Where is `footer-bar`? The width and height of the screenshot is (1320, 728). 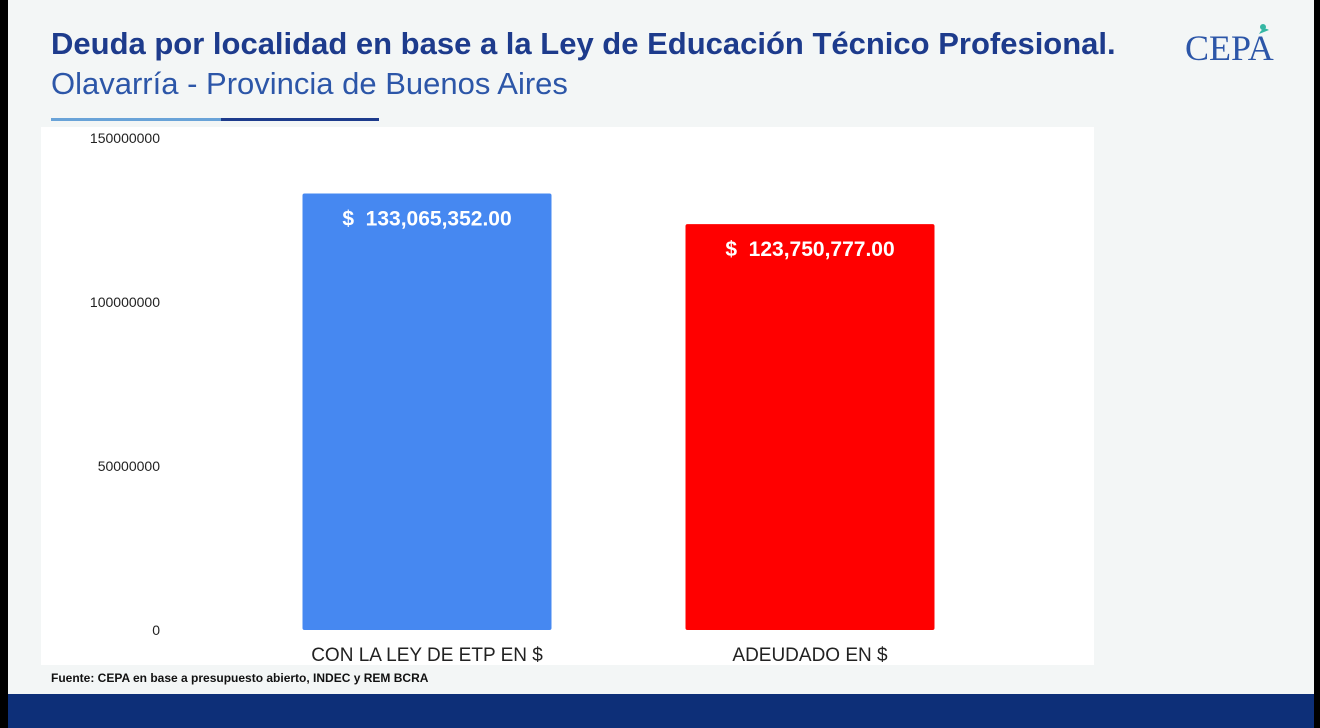 footer-bar is located at coordinates (661, 711).